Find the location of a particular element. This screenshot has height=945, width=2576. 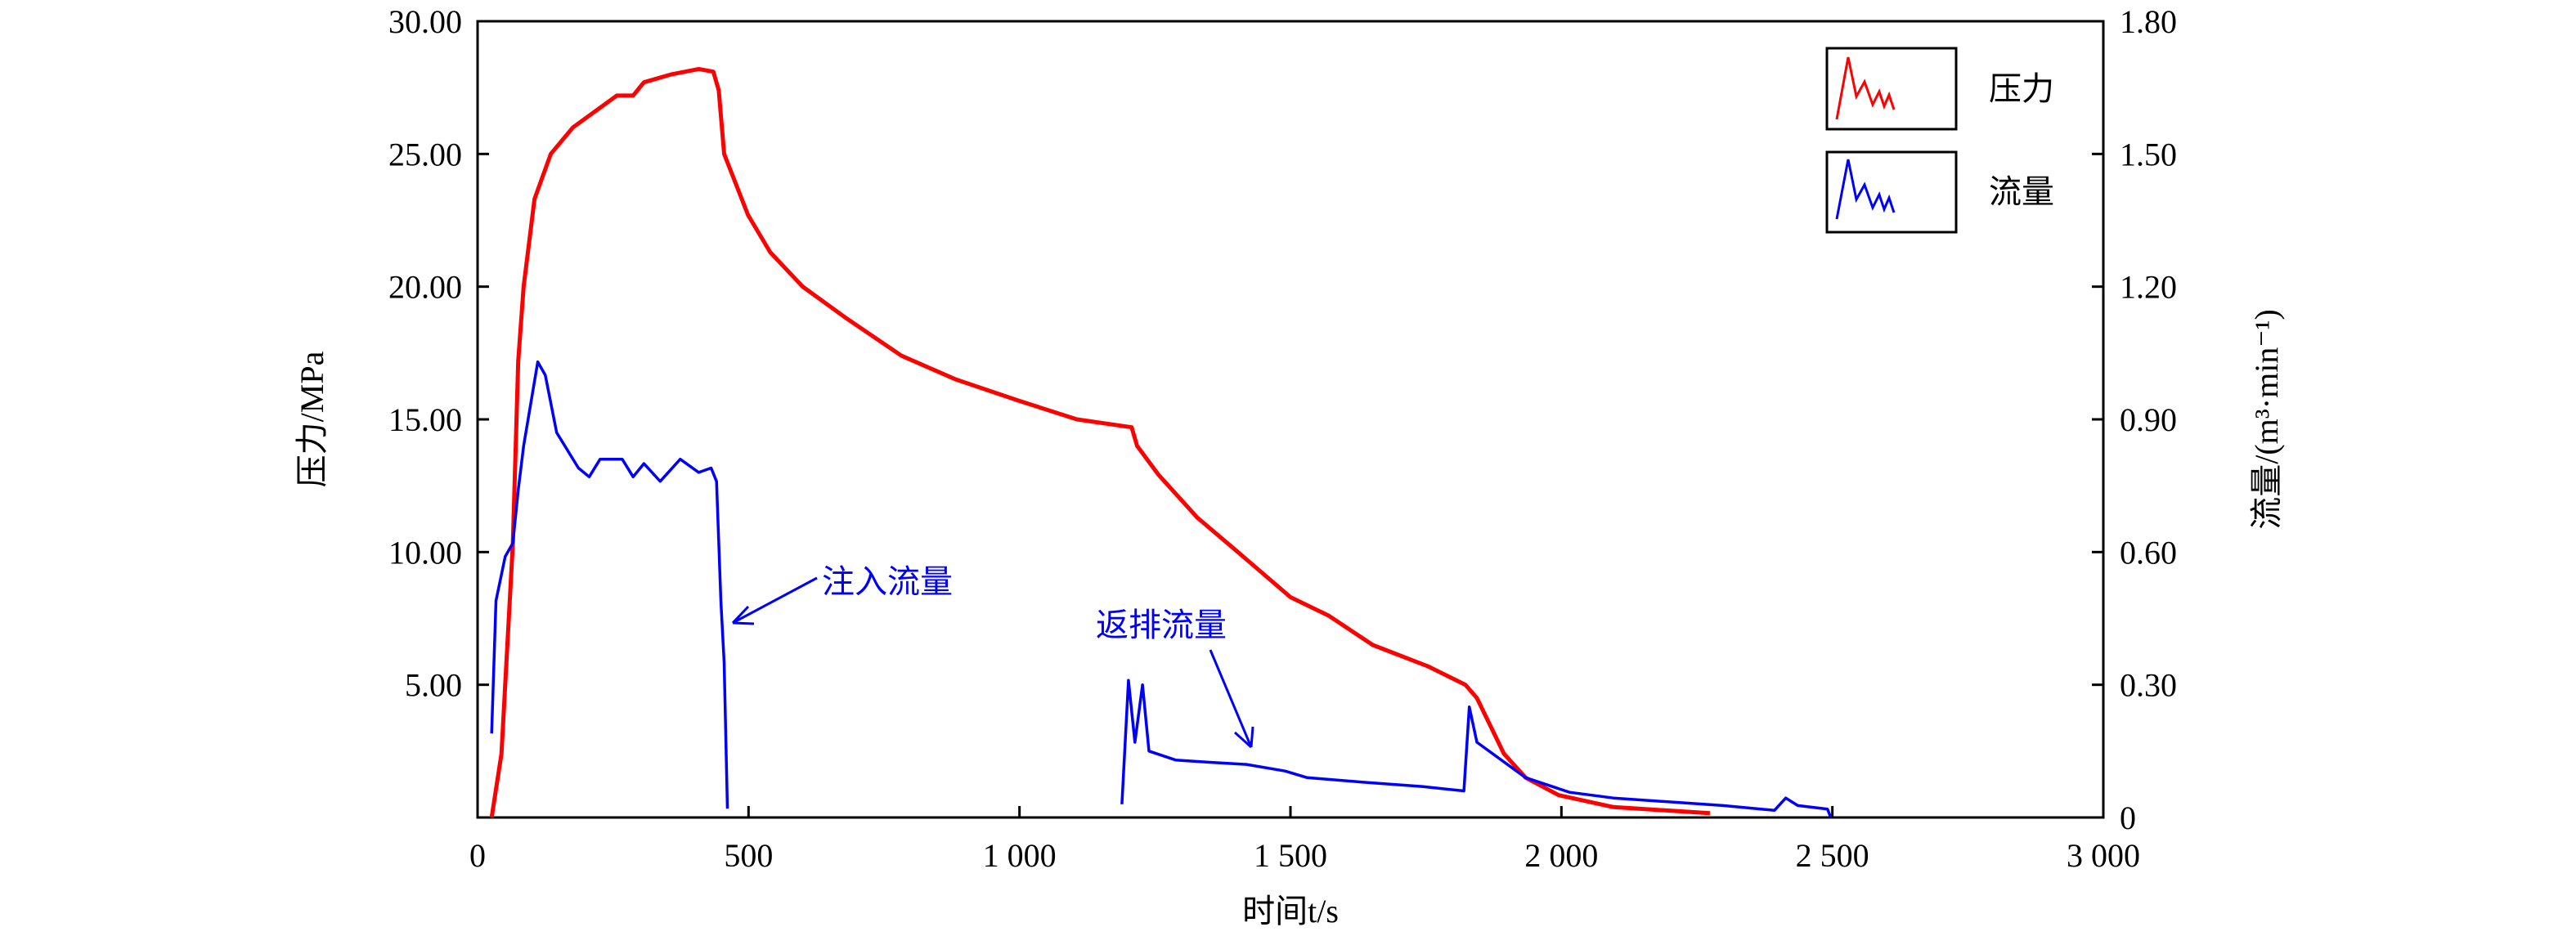

x-tick-label: 500 is located at coordinates (748, 855).